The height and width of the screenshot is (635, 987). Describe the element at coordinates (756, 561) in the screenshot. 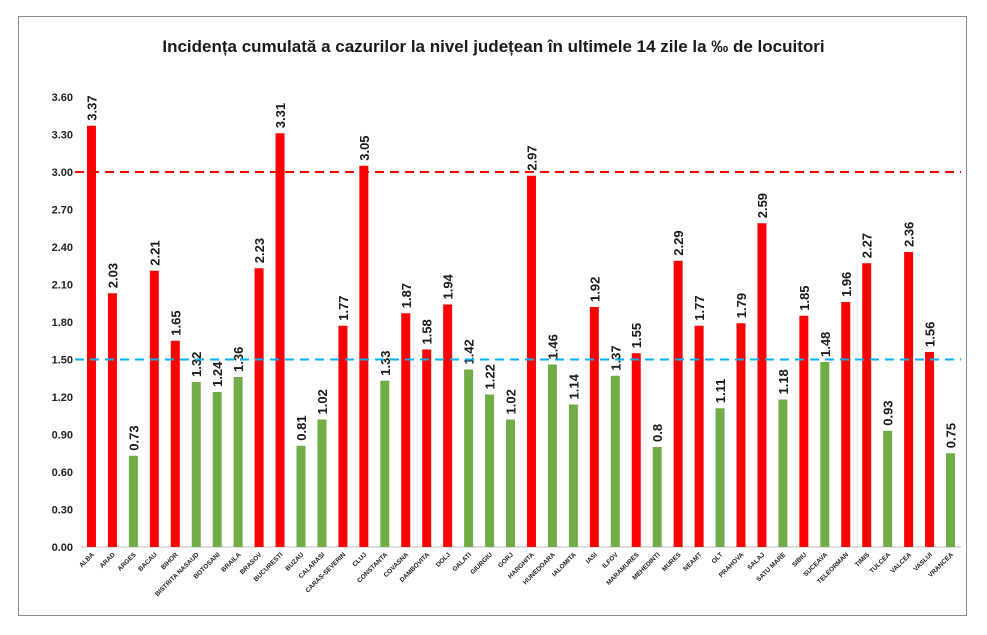

I see `category-label: SALAJ` at that location.